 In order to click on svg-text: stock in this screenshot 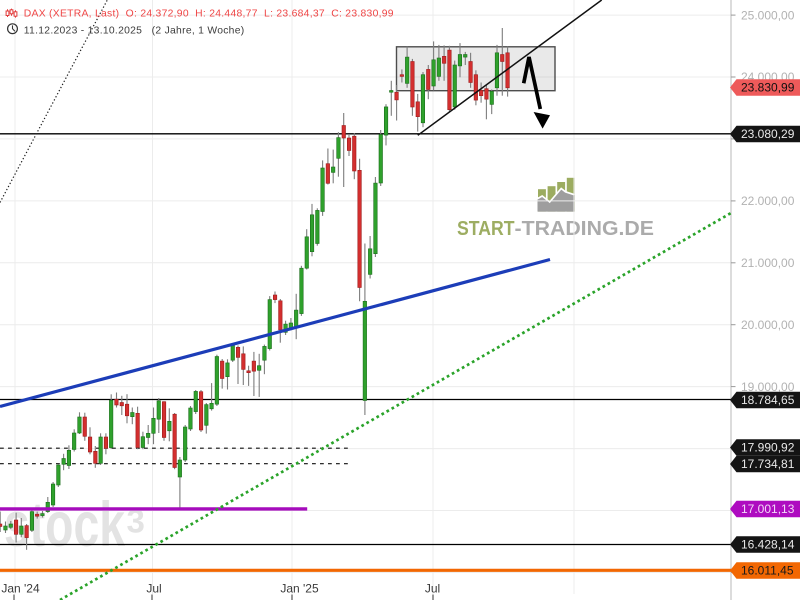, I will do `click(65, 525)`.